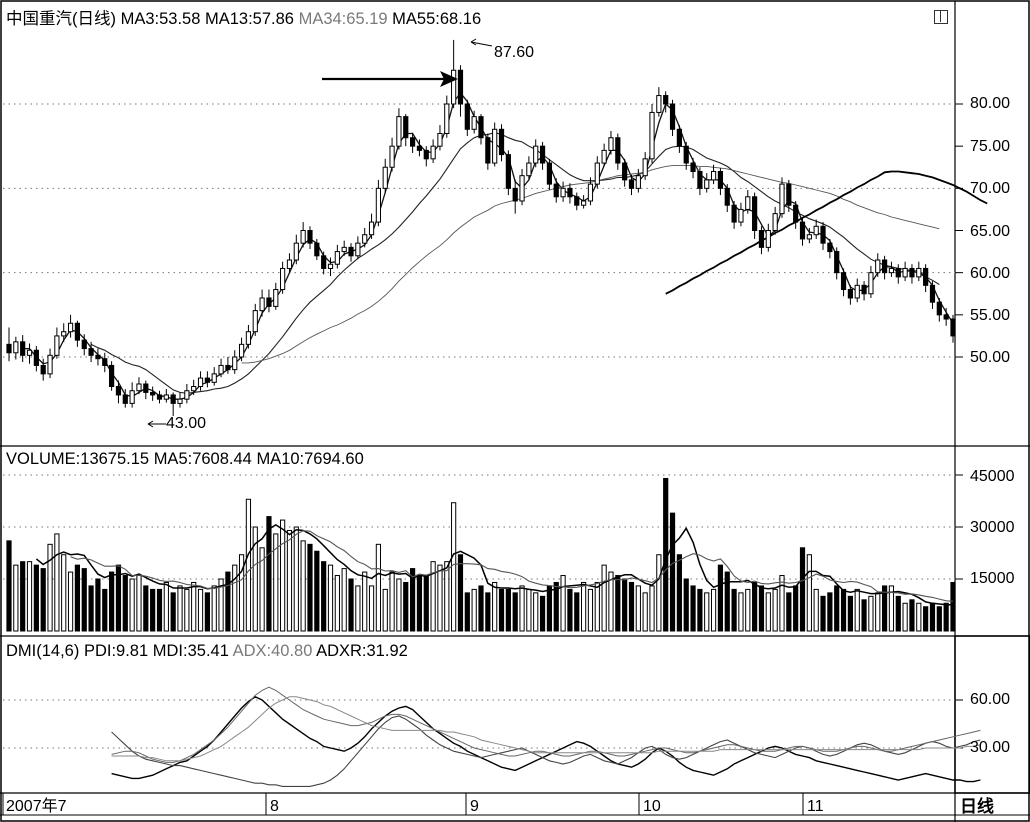 Image resolution: width=1030 pixels, height=822 pixels. What do you see at coordinates (941, 17) in the screenshot?
I see `panel-toggle-icon` at bounding box center [941, 17].